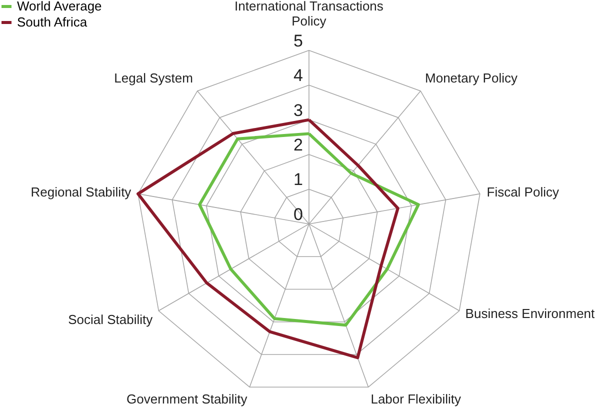 Image resolution: width=611 pixels, height=408 pixels. What do you see at coordinates (81, 192) in the screenshot?
I see `spoke-label: Regional Stability` at bounding box center [81, 192].